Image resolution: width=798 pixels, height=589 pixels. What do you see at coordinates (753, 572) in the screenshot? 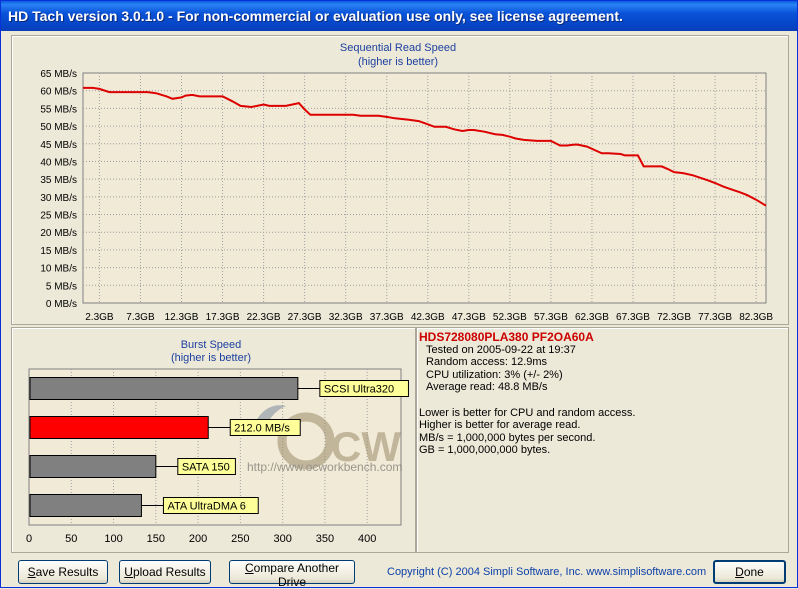
I see `done-label: one` at bounding box center [753, 572].